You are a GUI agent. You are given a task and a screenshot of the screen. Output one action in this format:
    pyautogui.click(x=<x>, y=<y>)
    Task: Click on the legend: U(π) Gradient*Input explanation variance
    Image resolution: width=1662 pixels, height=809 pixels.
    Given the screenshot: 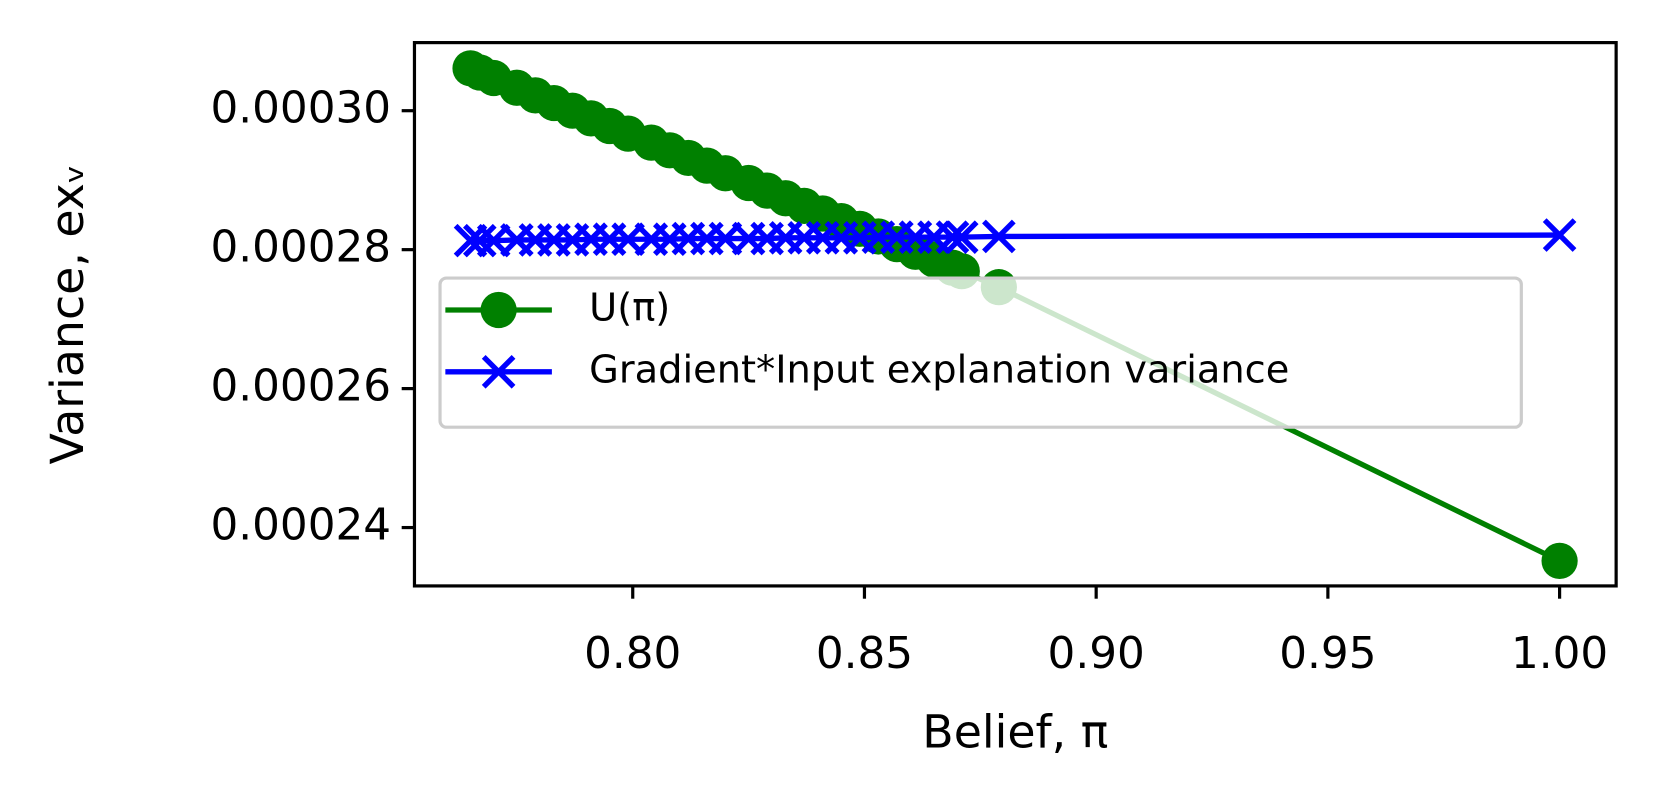 What is the action you would take?
    pyautogui.click(x=980, y=352)
    